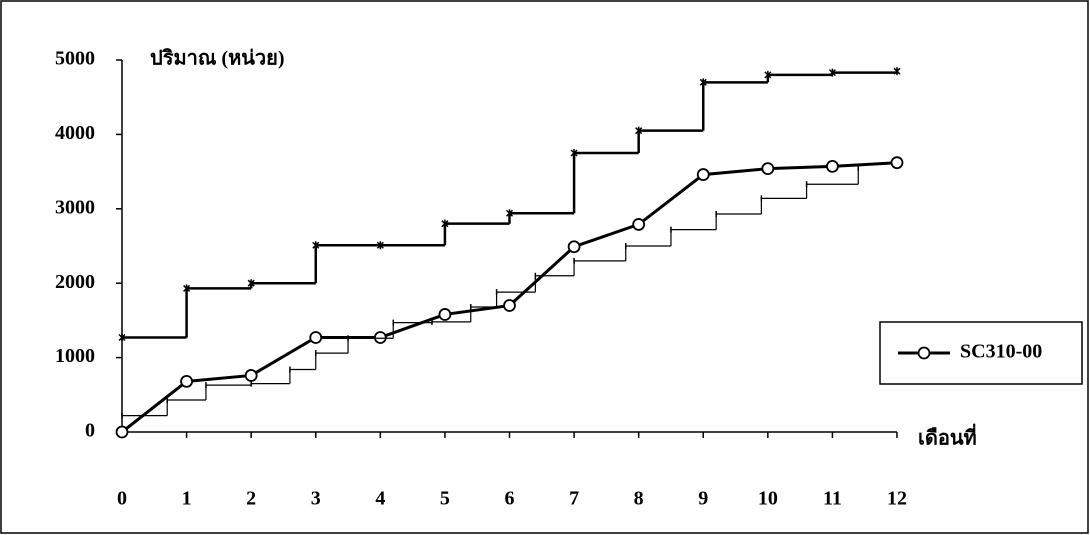 The height and width of the screenshot is (535, 1090). I want to click on legend-label: SC310-00, so click(1001, 352).